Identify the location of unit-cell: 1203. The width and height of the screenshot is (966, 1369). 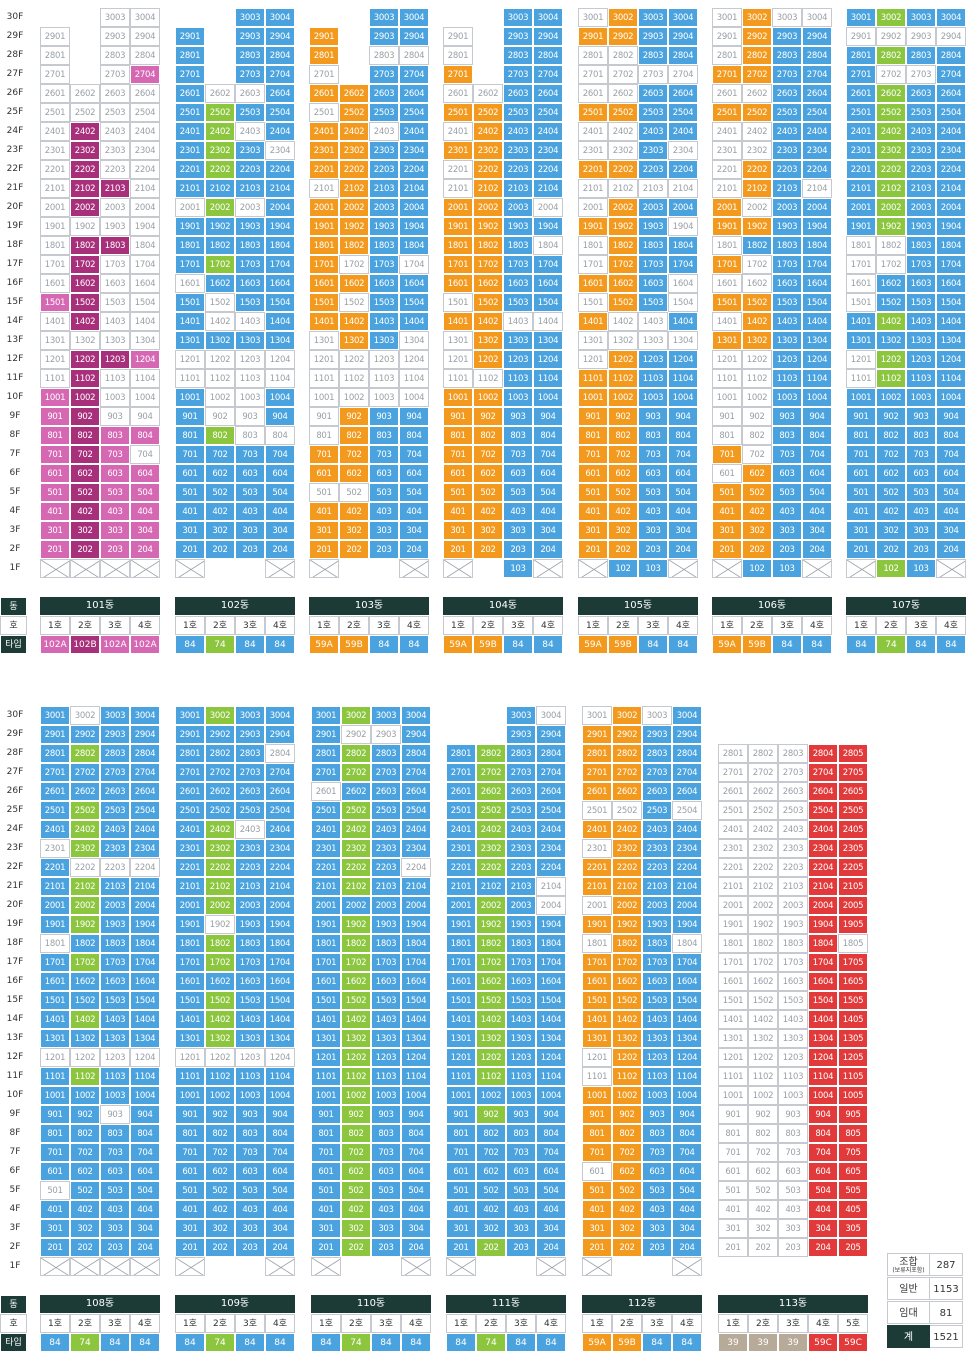
(115, 359).